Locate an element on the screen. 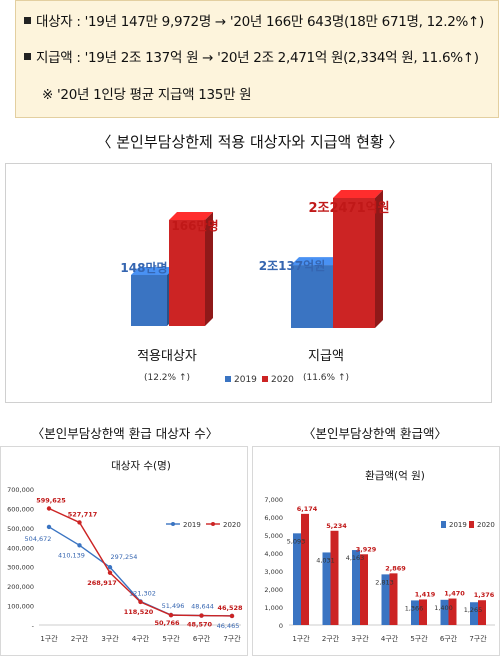  data-label-2019: 4,031 is located at coordinates (325, 560).